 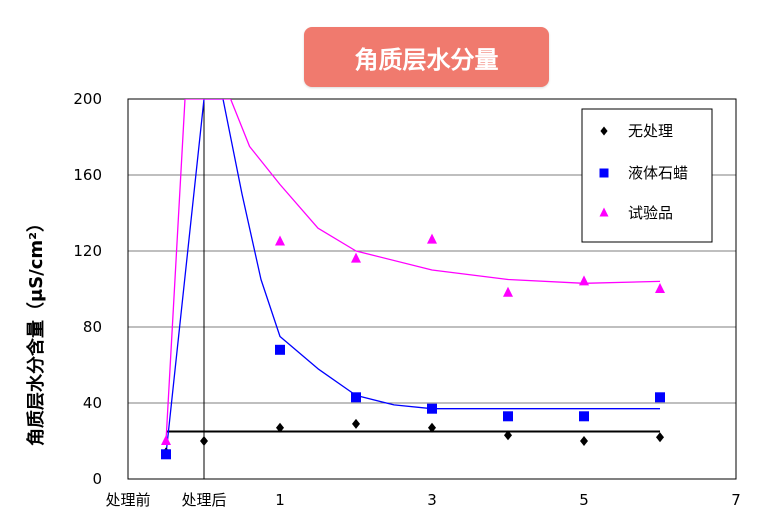 I want to click on y-tick-label-80: 80, so click(x=92, y=327).